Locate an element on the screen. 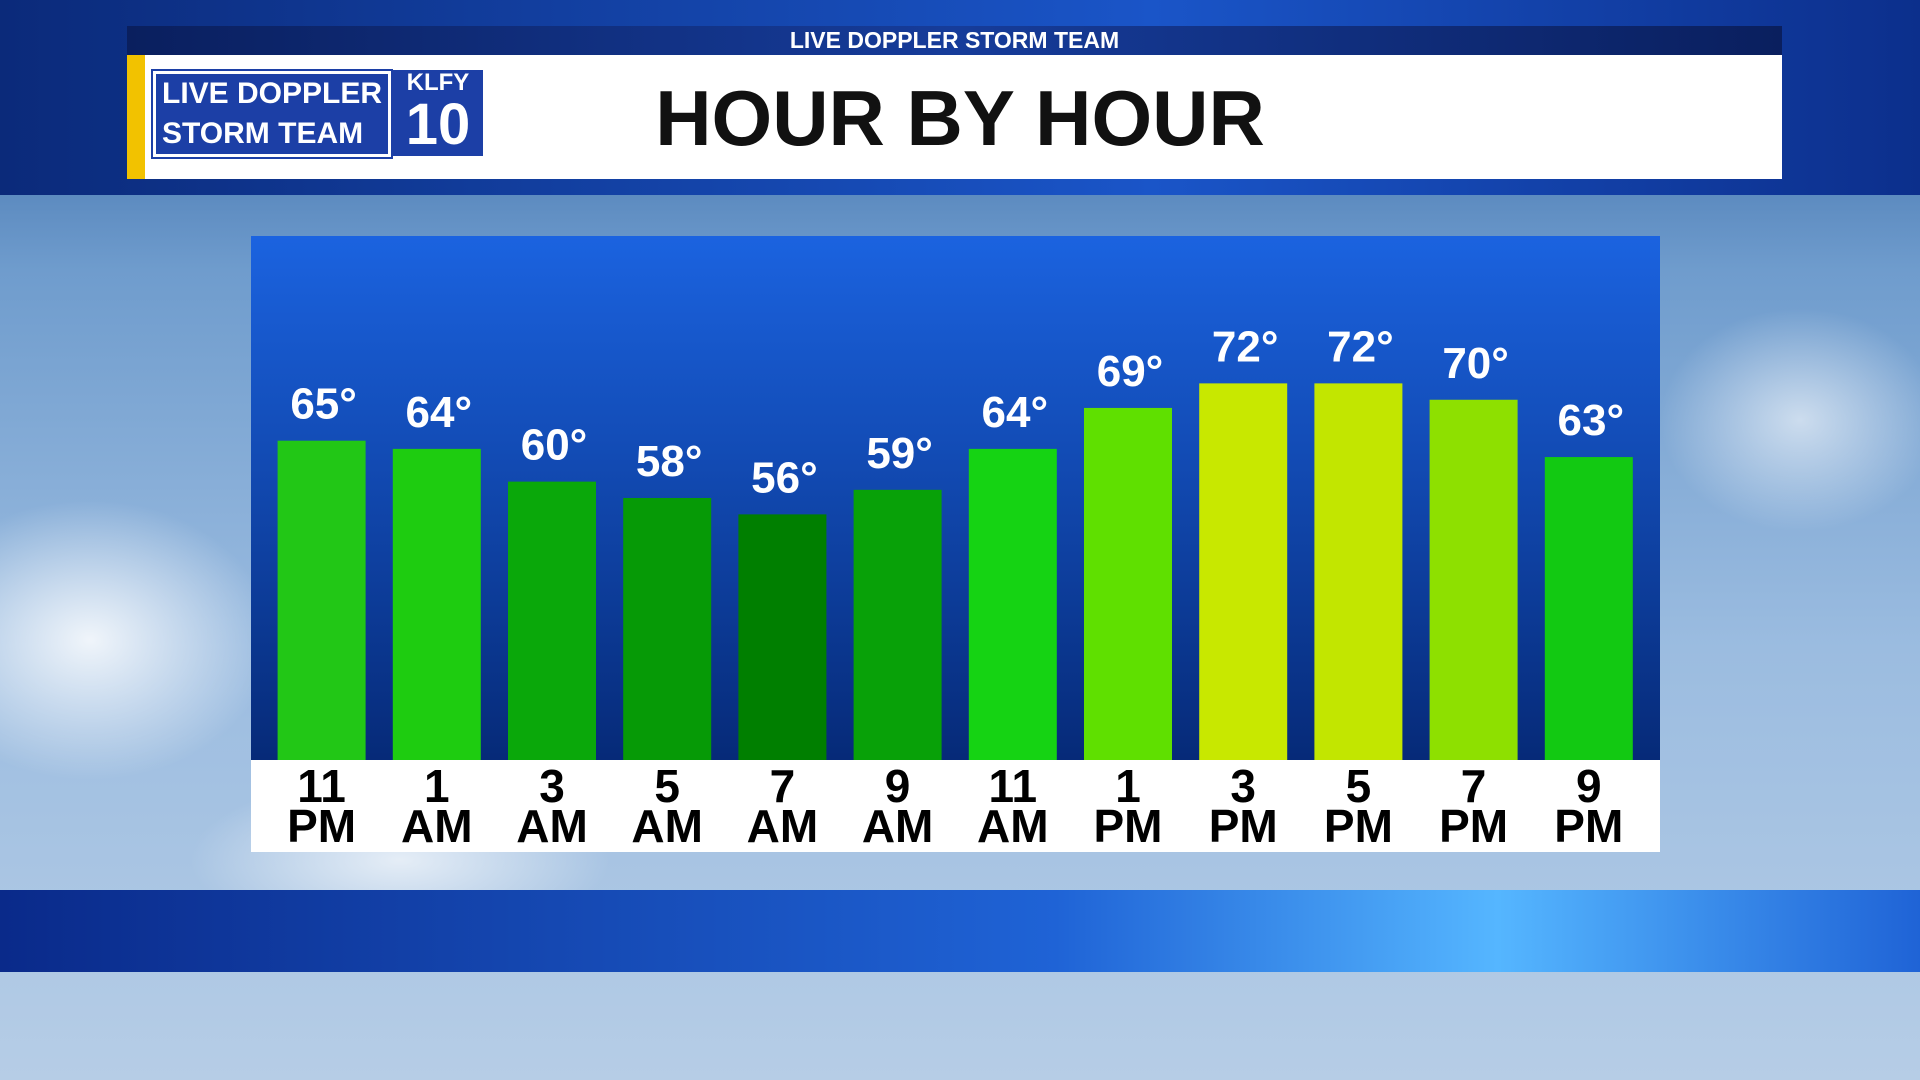  value-label: 70° is located at coordinates (1475, 363).